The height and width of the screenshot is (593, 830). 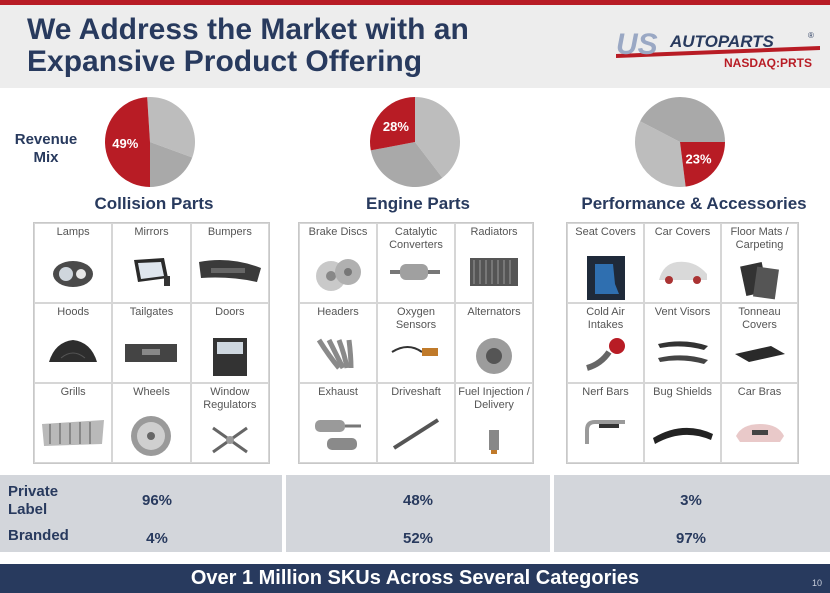 I want to click on pie-share-label: 28%, so click(x=396, y=126).